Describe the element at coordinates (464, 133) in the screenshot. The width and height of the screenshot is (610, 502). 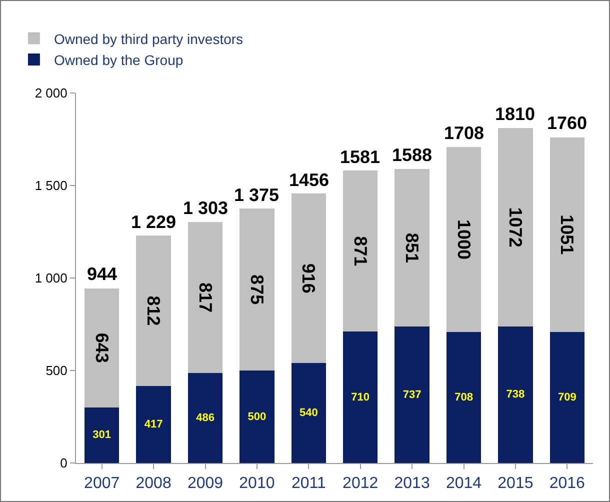
I see `total-label: 1708` at that location.